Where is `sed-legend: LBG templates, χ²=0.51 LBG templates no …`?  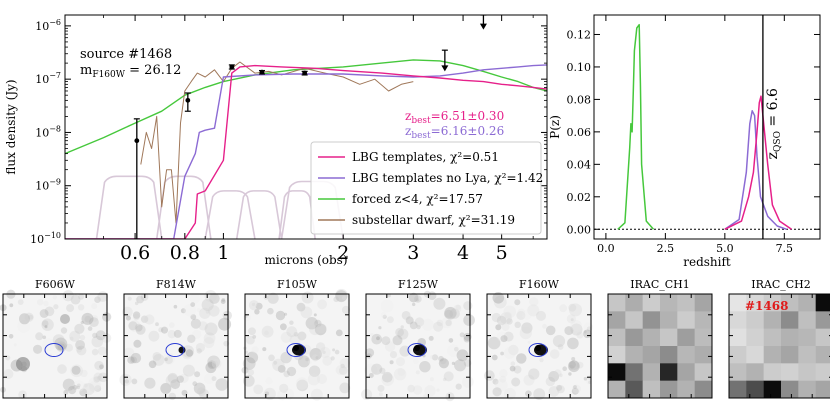 sed-legend: LBG templates, χ²=0.51 LBG templates no … is located at coordinates (426, 188).